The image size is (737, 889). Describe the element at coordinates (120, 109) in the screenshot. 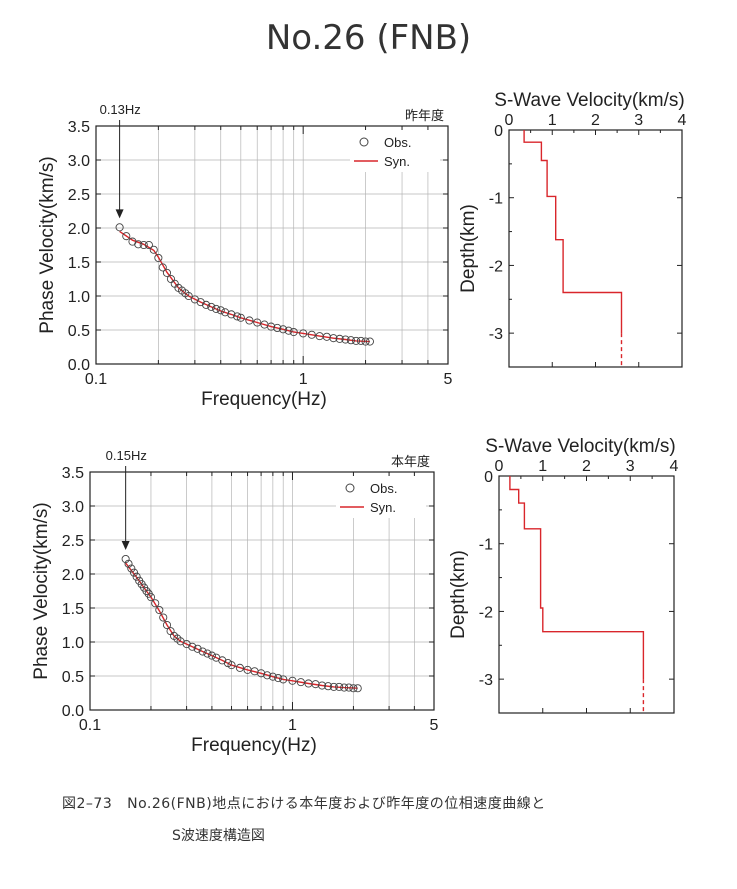

I see `frequency-annotation: 0.13Hz` at that location.